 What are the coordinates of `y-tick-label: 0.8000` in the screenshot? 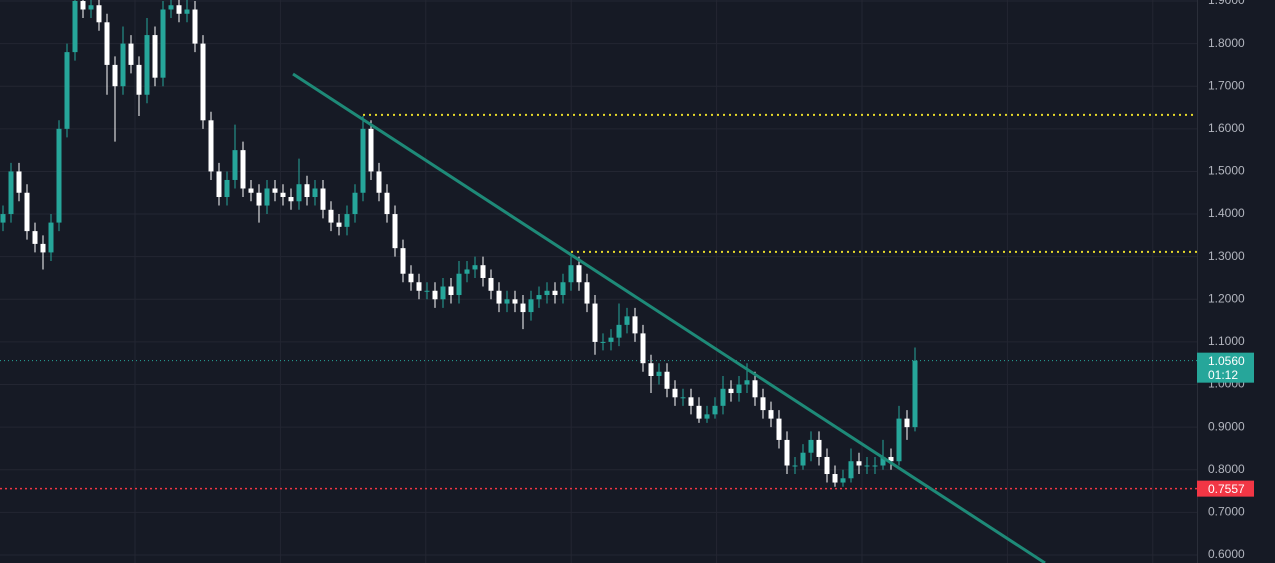 It's located at (1226, 469).